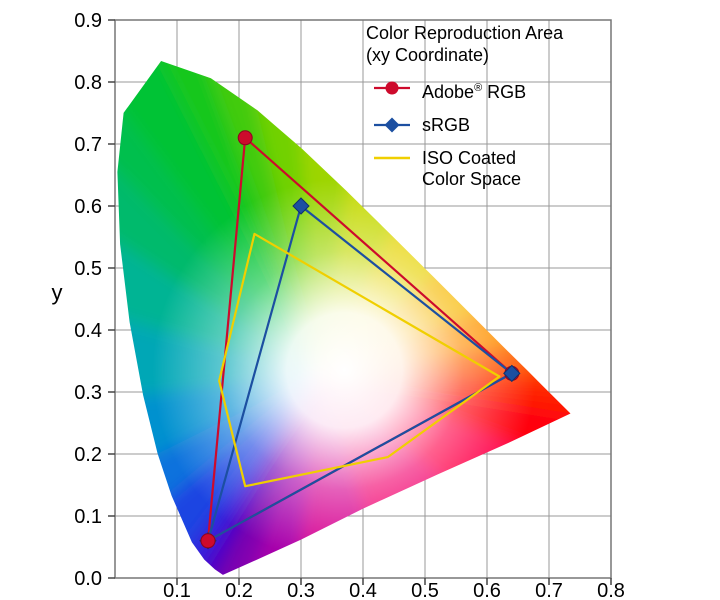 The height and width of the screenshot is (600, 720). I want to click on y-tick-label: 0.4, so click(88, 331).